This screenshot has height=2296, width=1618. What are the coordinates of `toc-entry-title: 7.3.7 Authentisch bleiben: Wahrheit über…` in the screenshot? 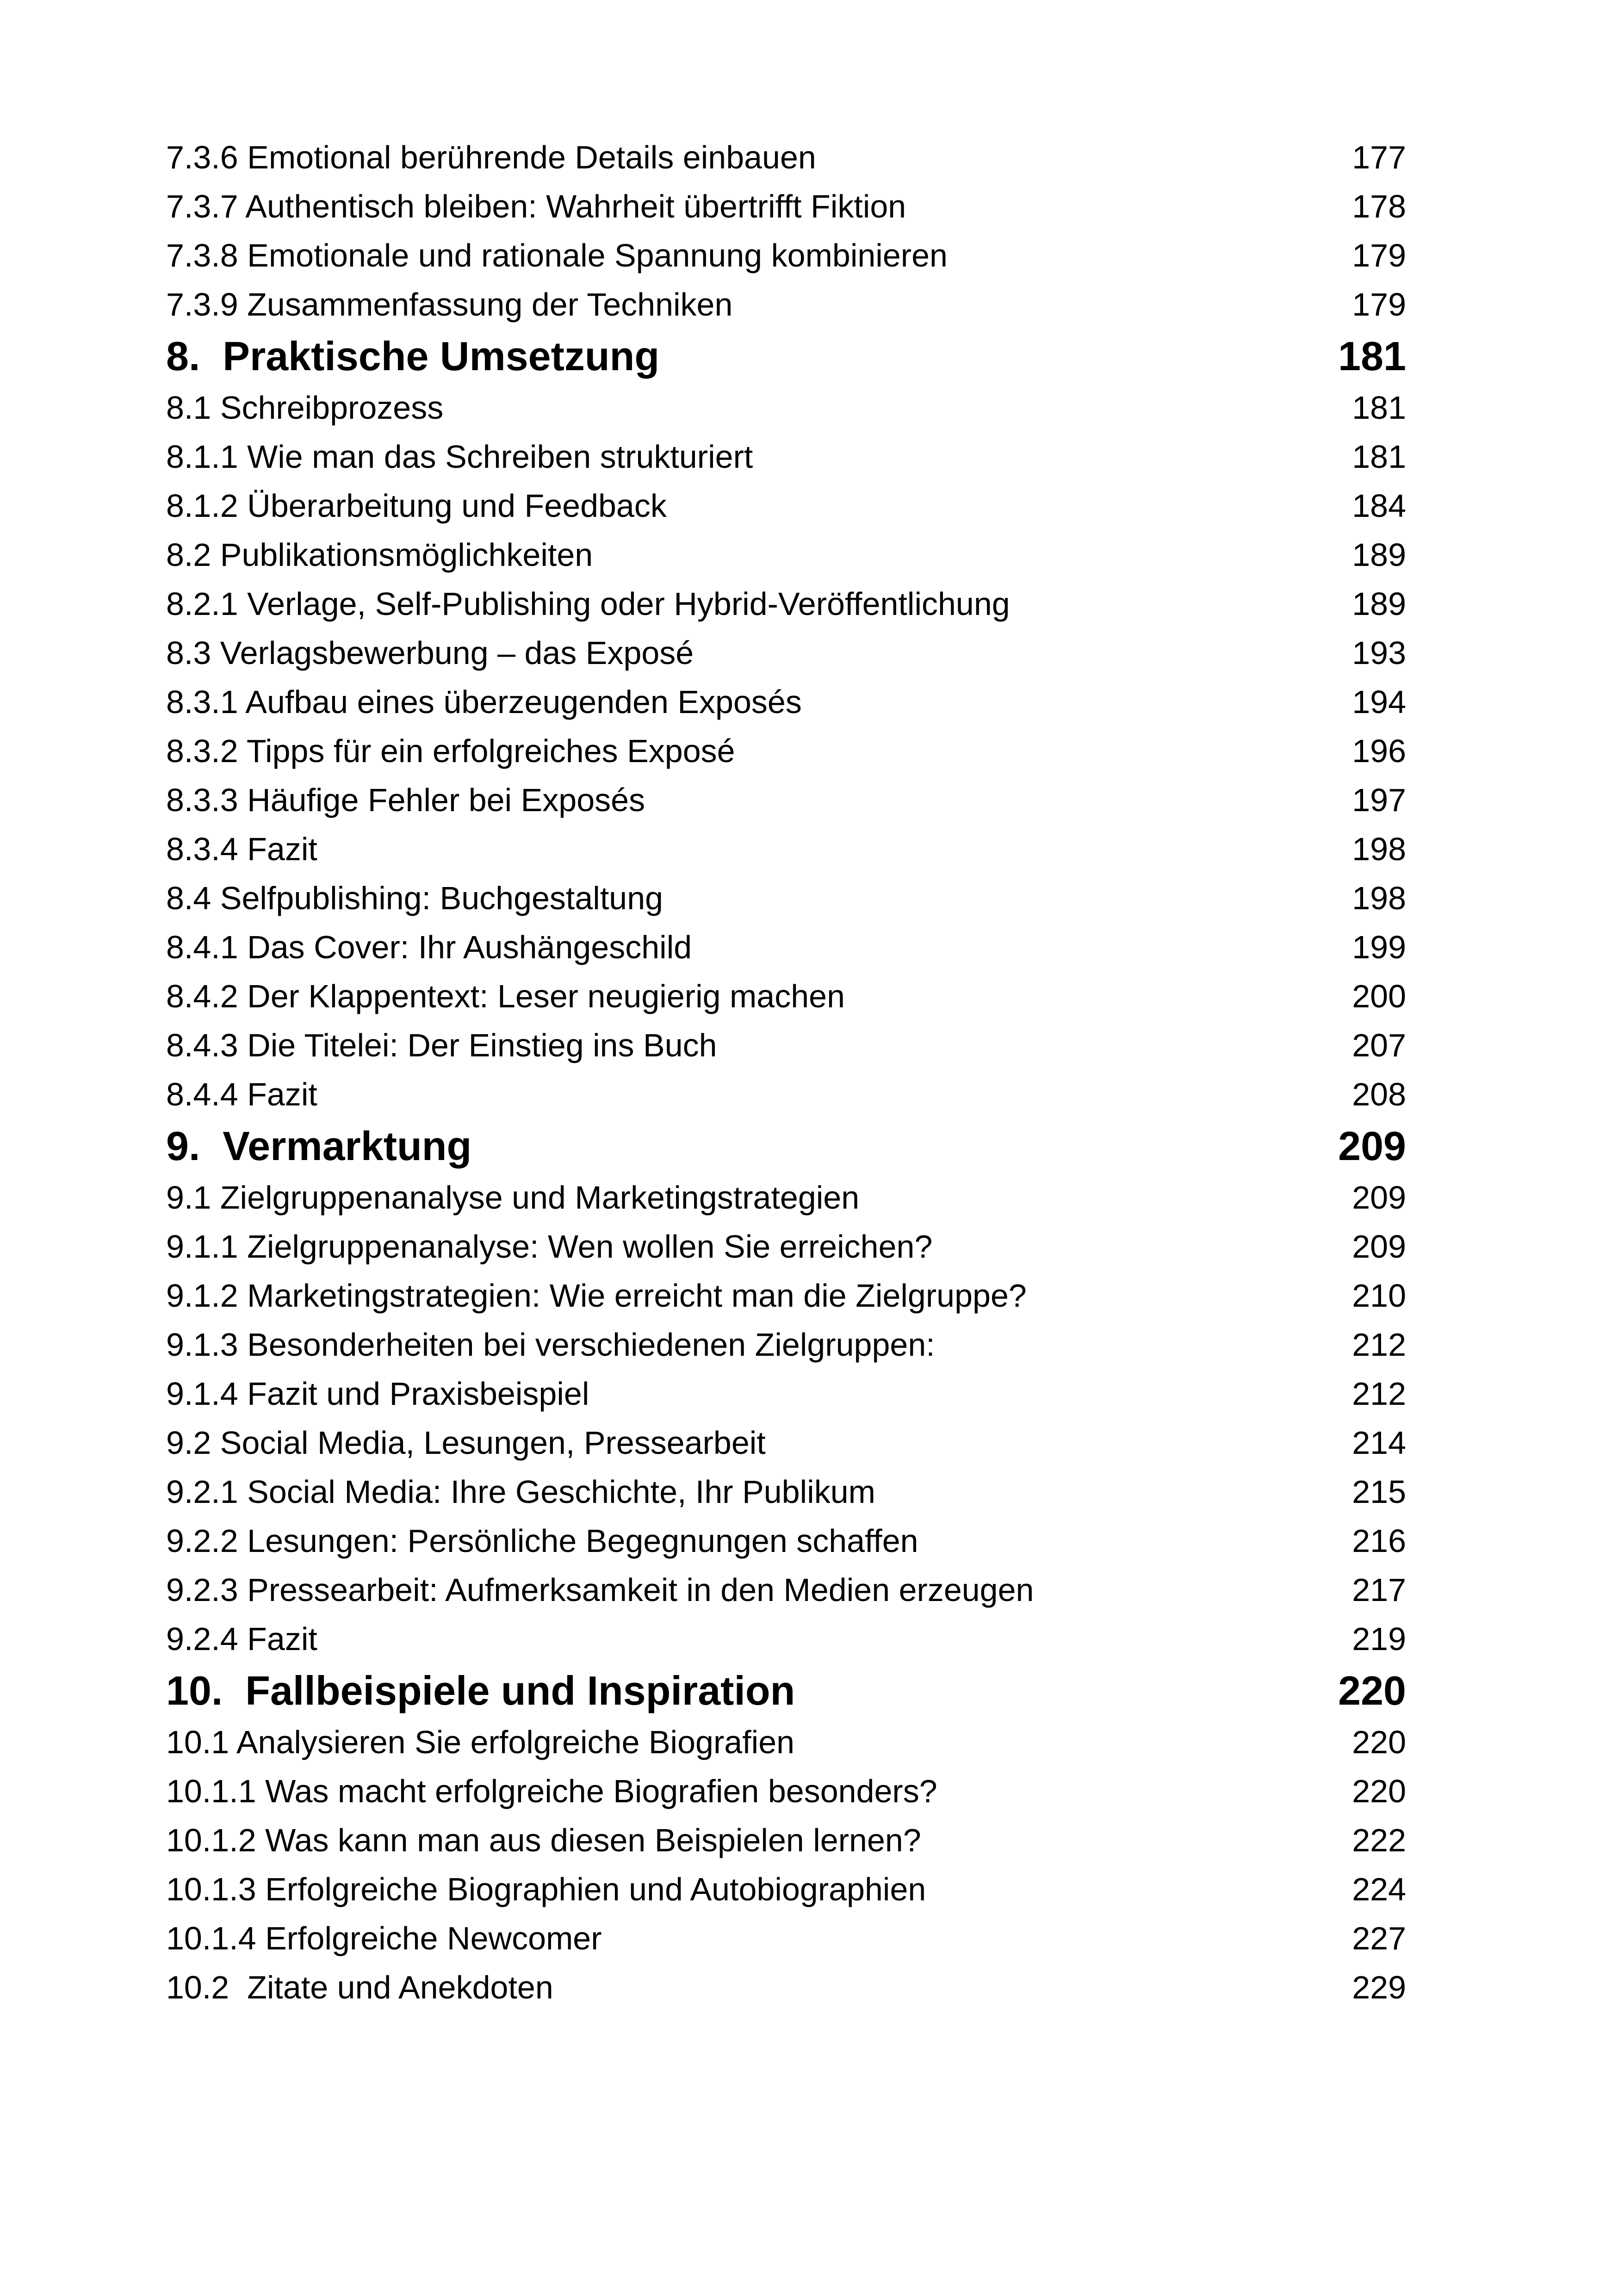 It's located at (536, 206).